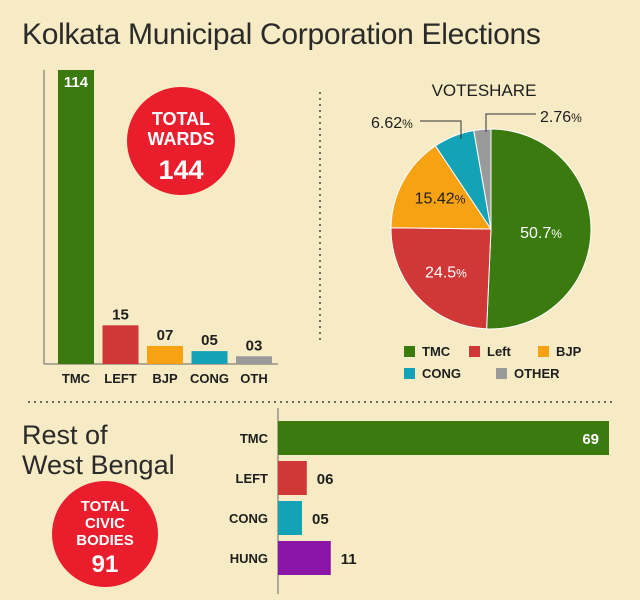  I want to click on pie-leader-cong, so click(441, 129).